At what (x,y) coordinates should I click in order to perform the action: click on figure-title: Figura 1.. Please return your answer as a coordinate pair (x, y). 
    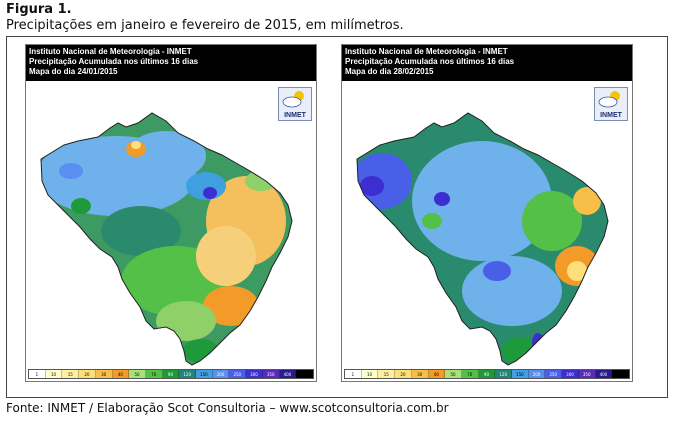
    Looking at the image, I should click on (39, 9).